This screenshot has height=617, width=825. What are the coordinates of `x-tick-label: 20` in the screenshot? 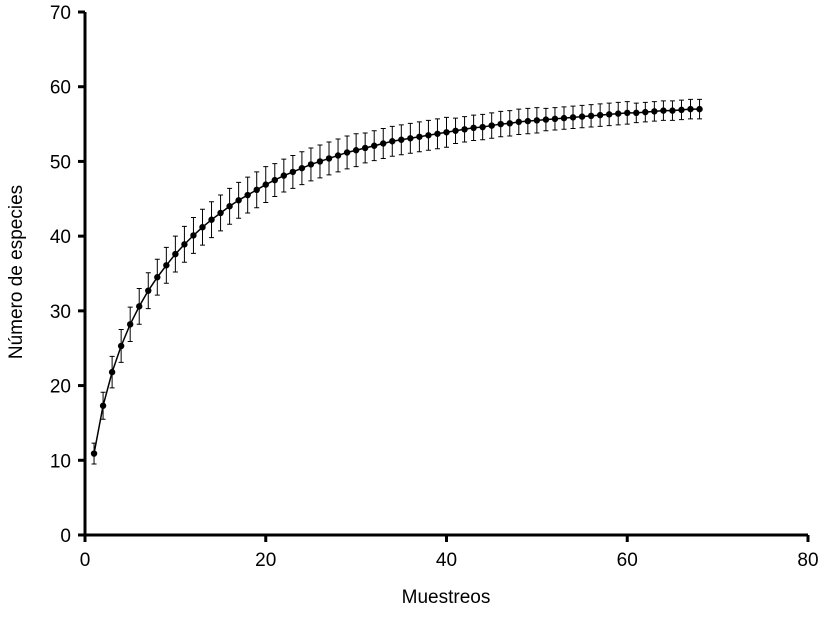 It's located at (265, 560).